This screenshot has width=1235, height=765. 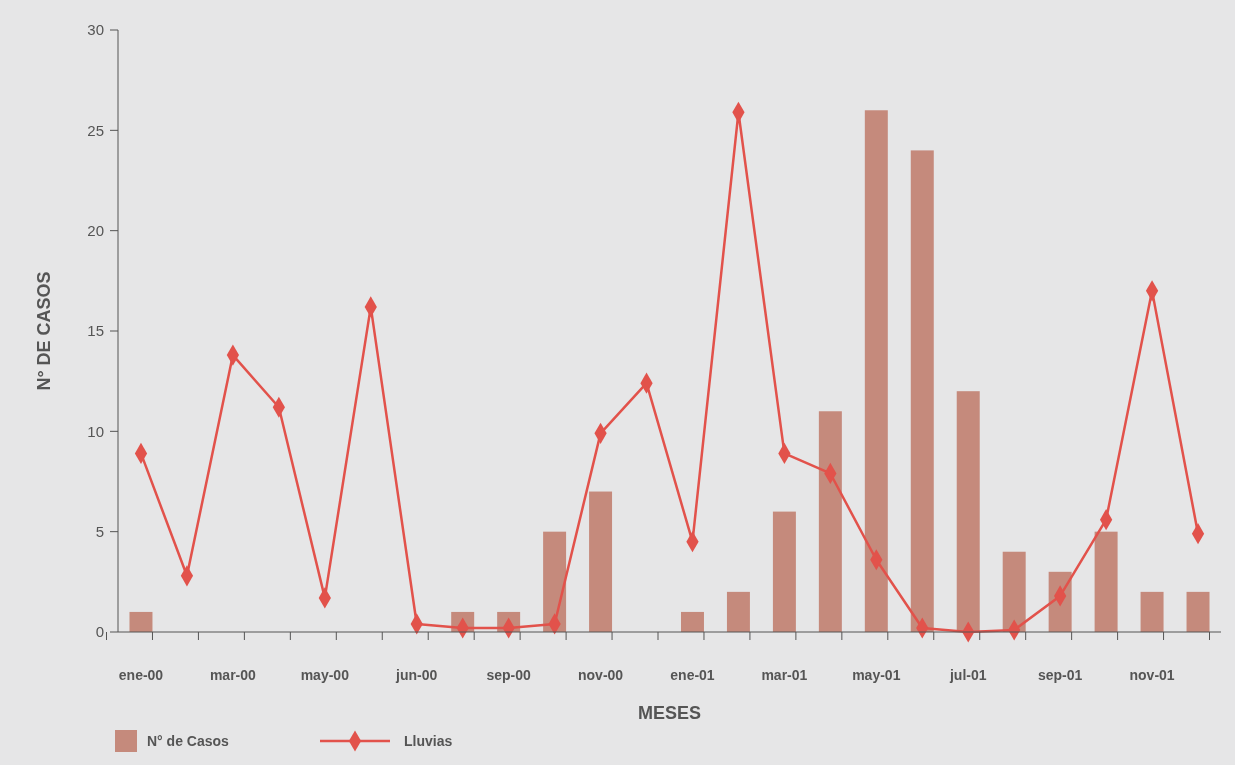 What do you see at coordinates (95, 130) in the screenshot?
I see `y-tick-label: 25` at bounding box center [95, 130].